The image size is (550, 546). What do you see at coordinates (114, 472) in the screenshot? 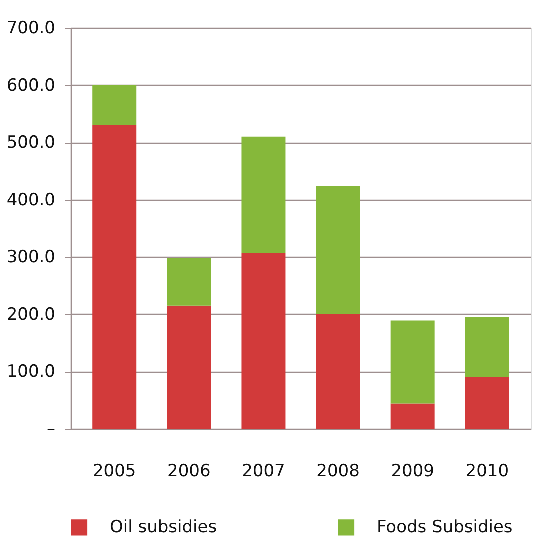
I see `x-tick-label: 2005` at bounding box center [114, 472].